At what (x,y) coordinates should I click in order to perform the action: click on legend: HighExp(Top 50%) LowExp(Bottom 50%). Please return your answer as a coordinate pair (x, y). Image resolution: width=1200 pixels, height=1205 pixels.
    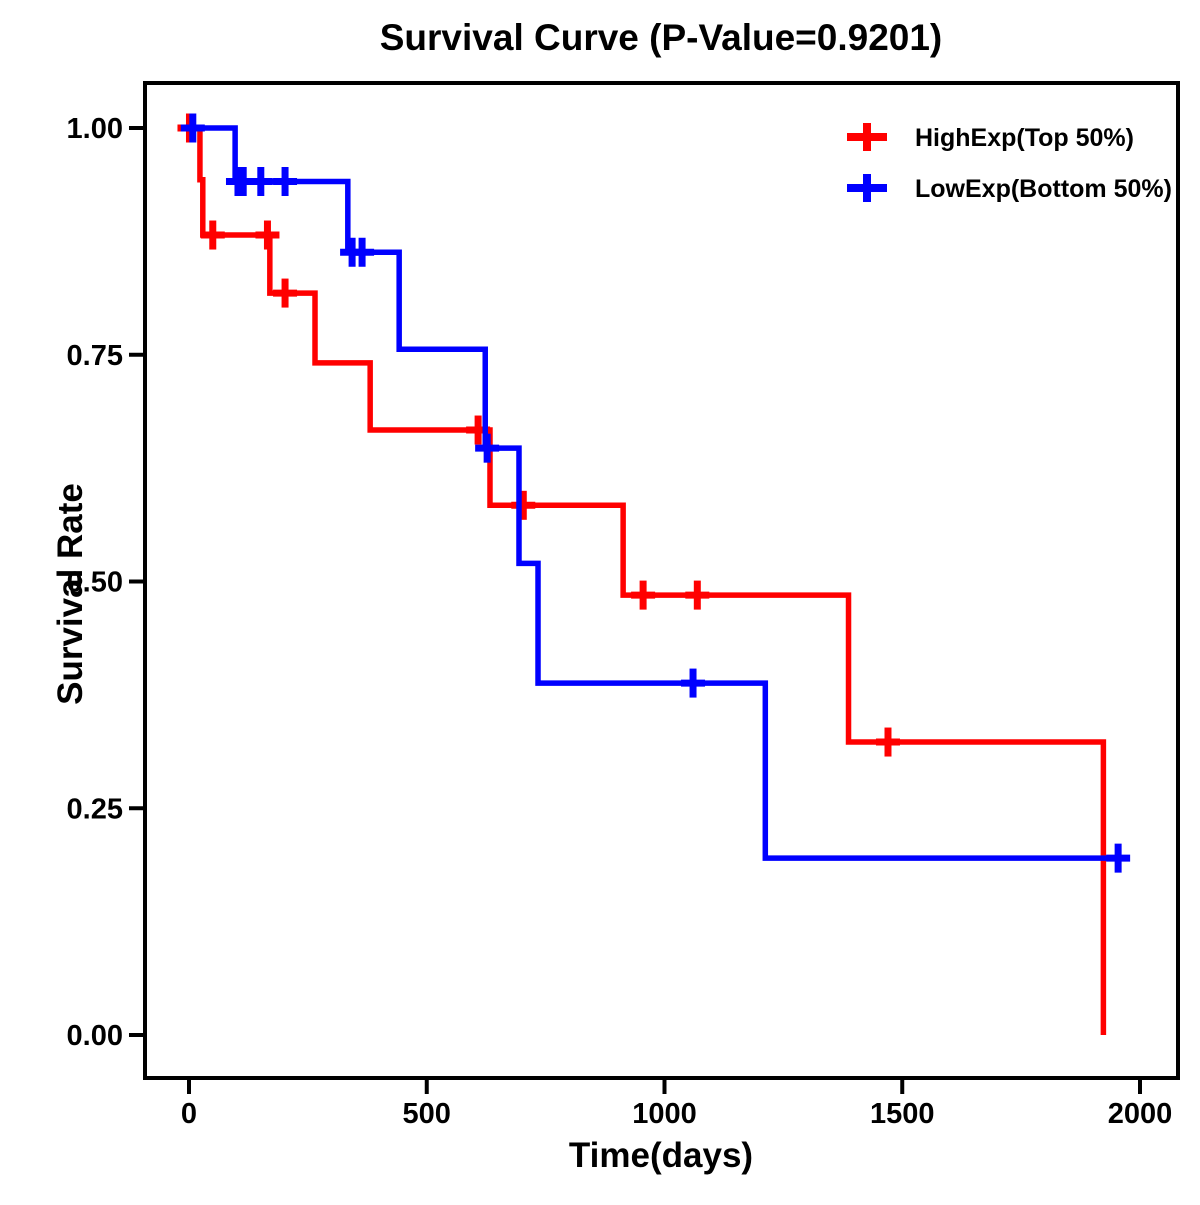
    Looking at the image, I should click on (1009, 163).